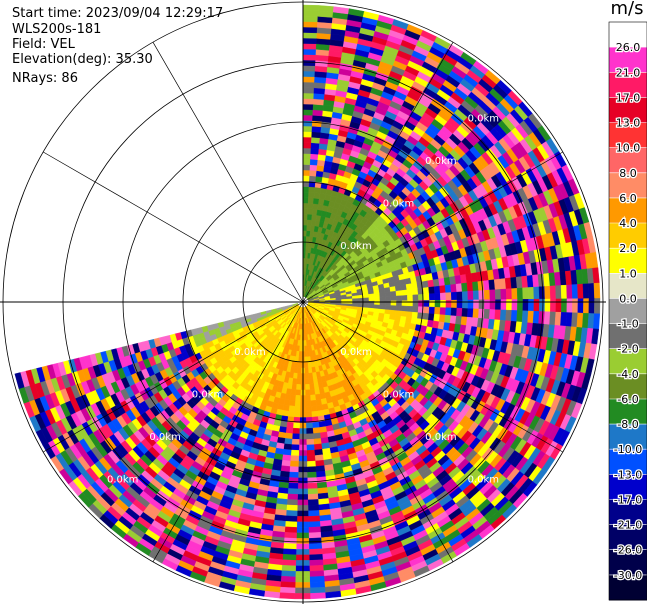  I want to click on colorbar-tick-label: -10.0, so click(628, 449).